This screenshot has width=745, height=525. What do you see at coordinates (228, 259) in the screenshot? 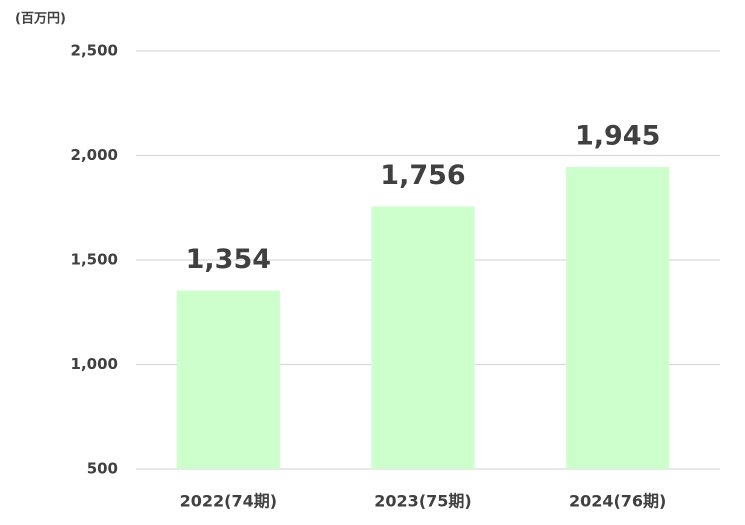
I see `value-label: 1,354` at bounding box center [228, 259].